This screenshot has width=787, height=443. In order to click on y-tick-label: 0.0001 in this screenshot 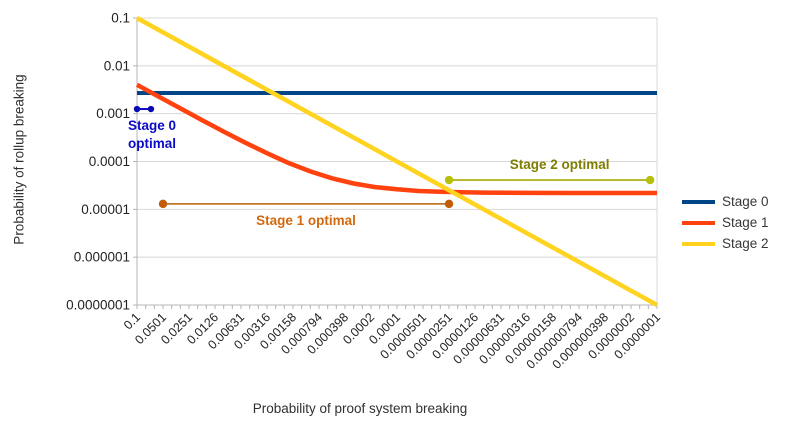, I will do `click(109, 161)`.